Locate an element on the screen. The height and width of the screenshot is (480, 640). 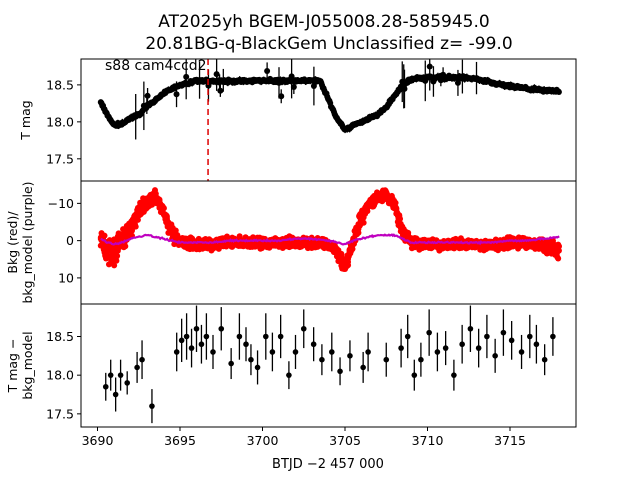
y-tick-label: 0 is located at coordinates (70, 240).